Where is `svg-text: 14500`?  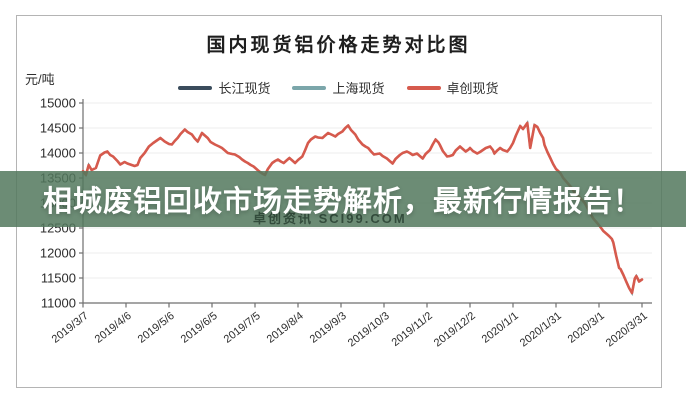 svg-text: 14500 is located at coordinates (58, 128).